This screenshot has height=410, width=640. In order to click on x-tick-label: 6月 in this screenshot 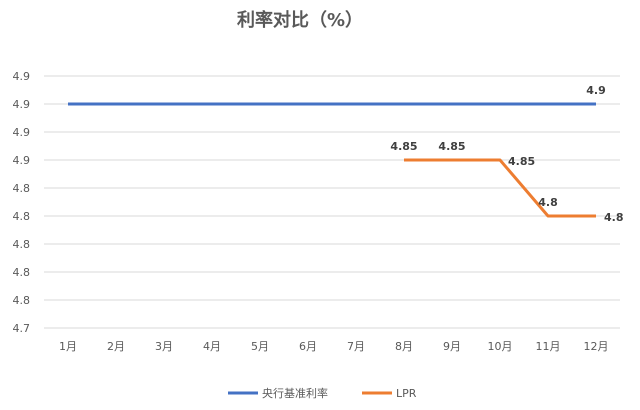, I will do `click(308, 346)`.